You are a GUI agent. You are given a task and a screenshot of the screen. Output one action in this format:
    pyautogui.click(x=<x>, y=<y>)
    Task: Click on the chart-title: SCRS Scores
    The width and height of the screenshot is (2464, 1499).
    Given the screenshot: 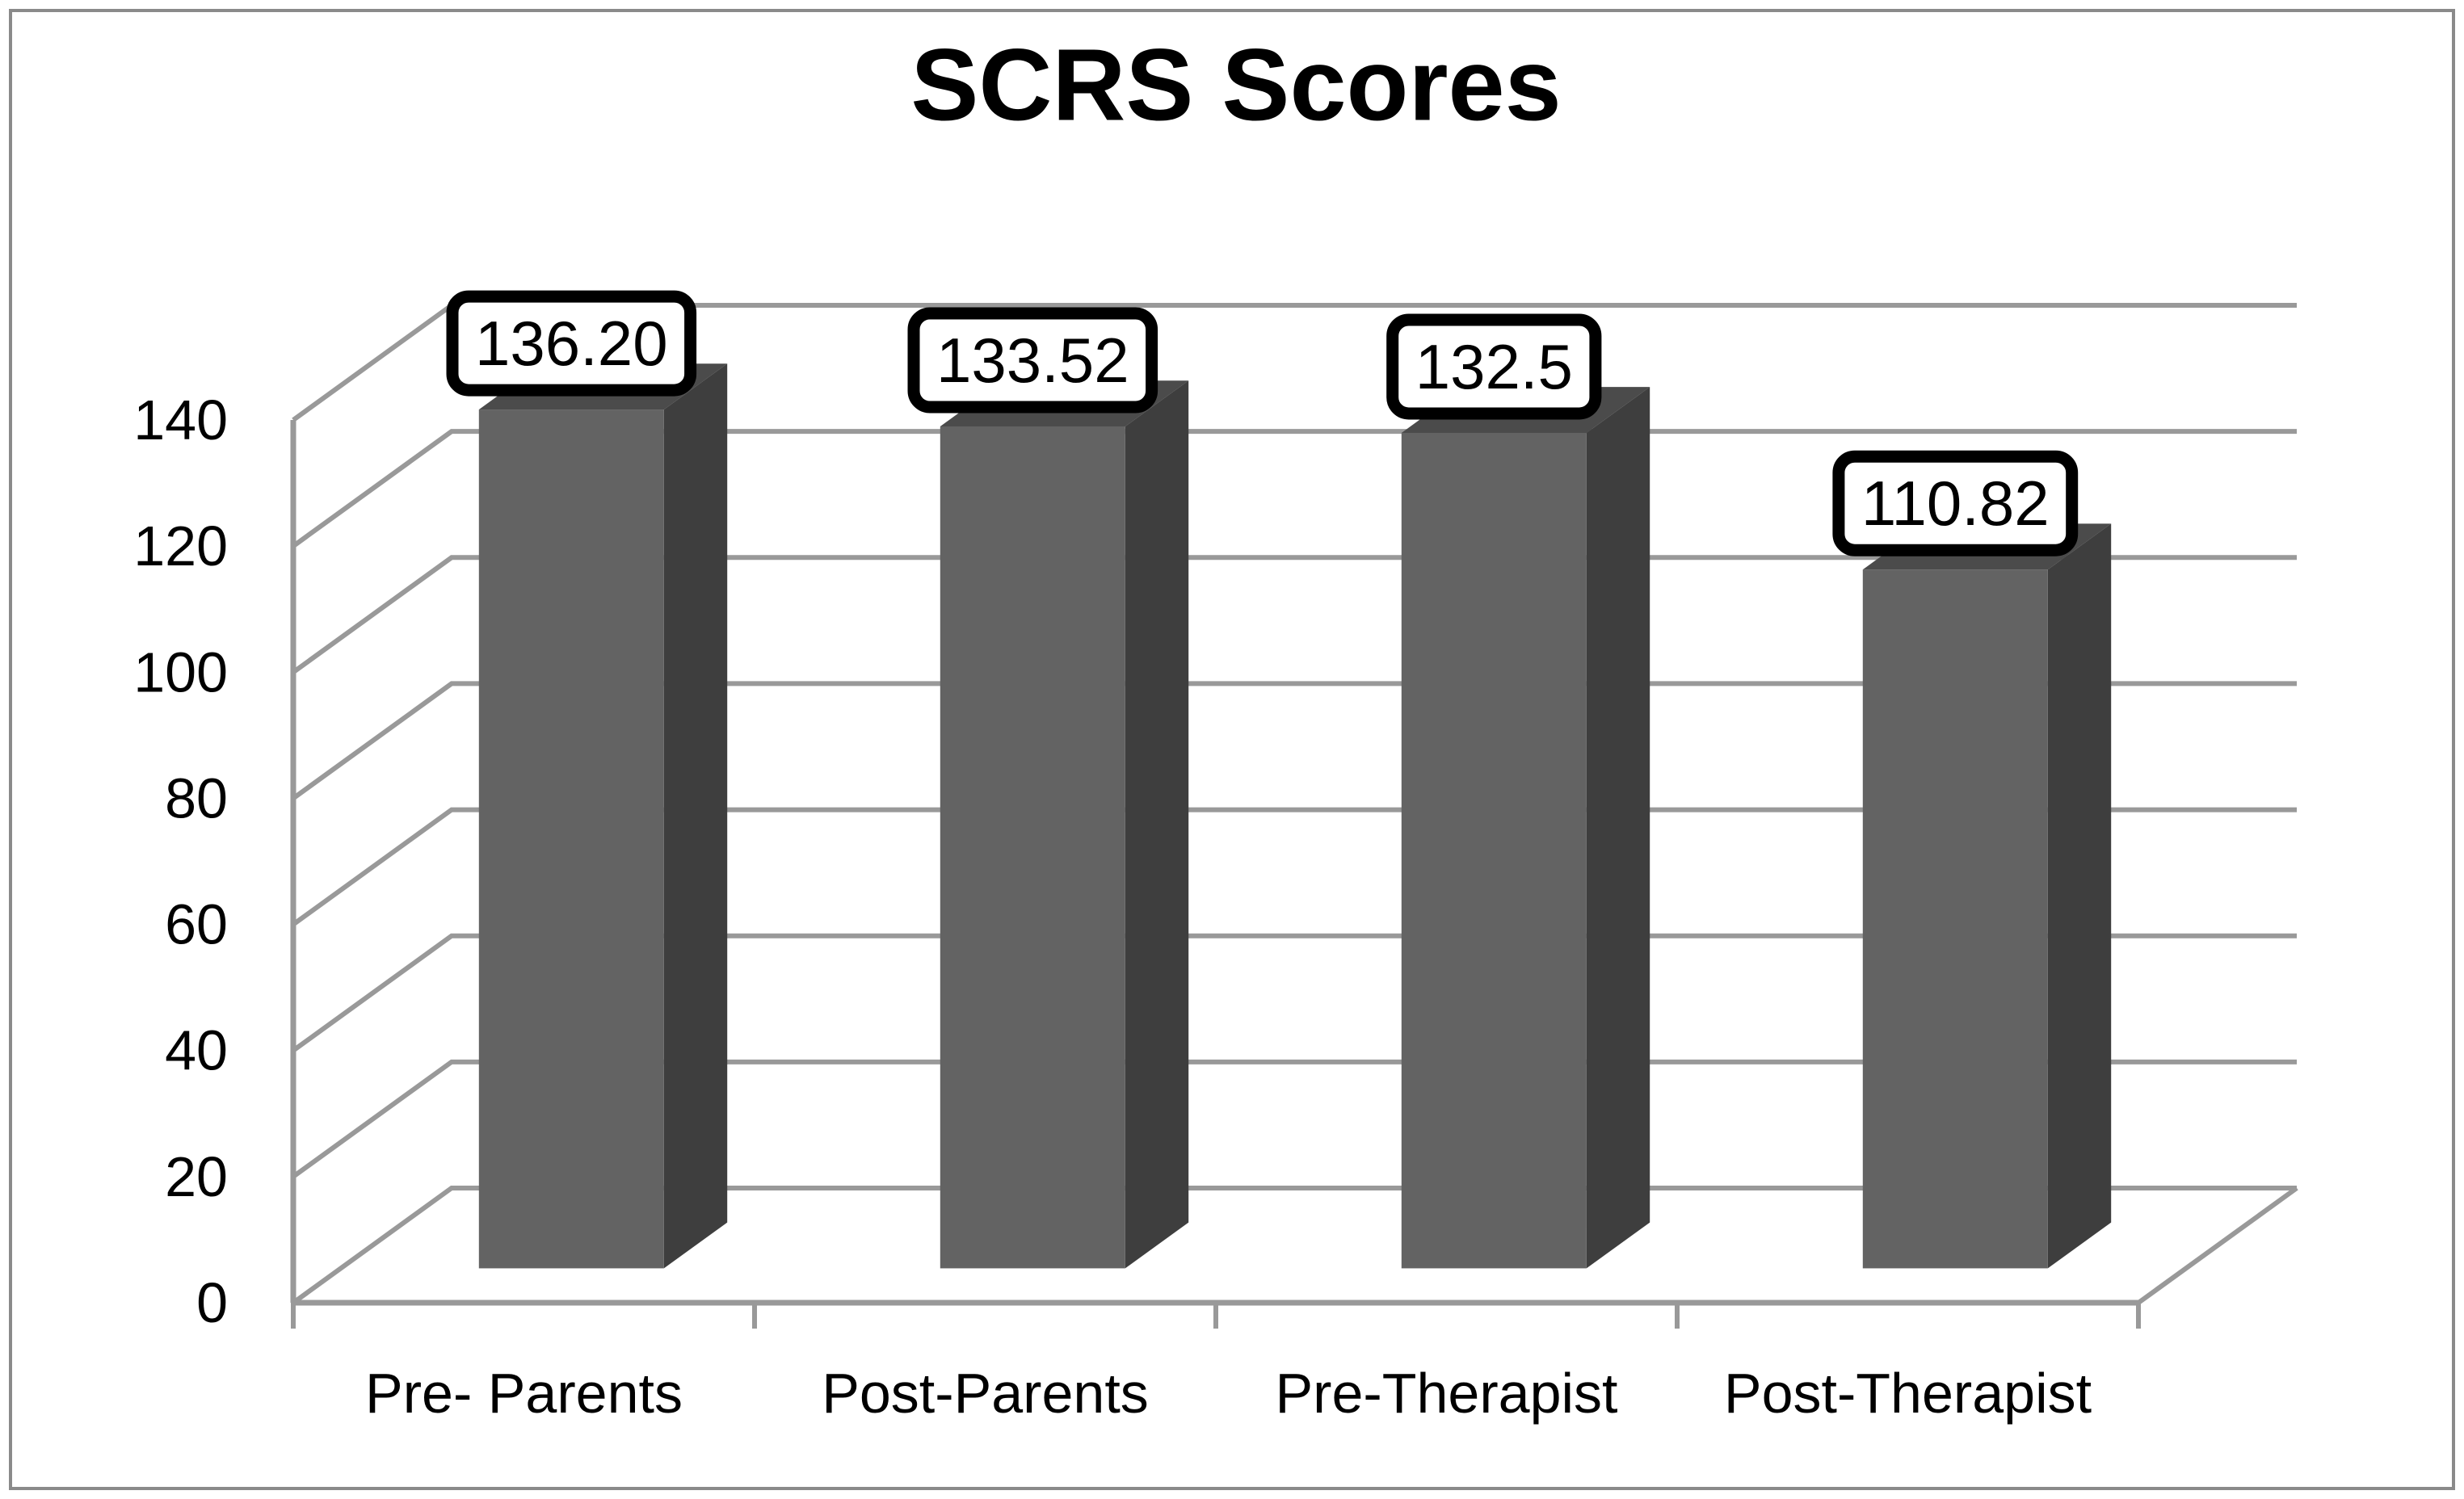 What is the action you would take?
    pyautogui.click(x=1235, y=85)
    